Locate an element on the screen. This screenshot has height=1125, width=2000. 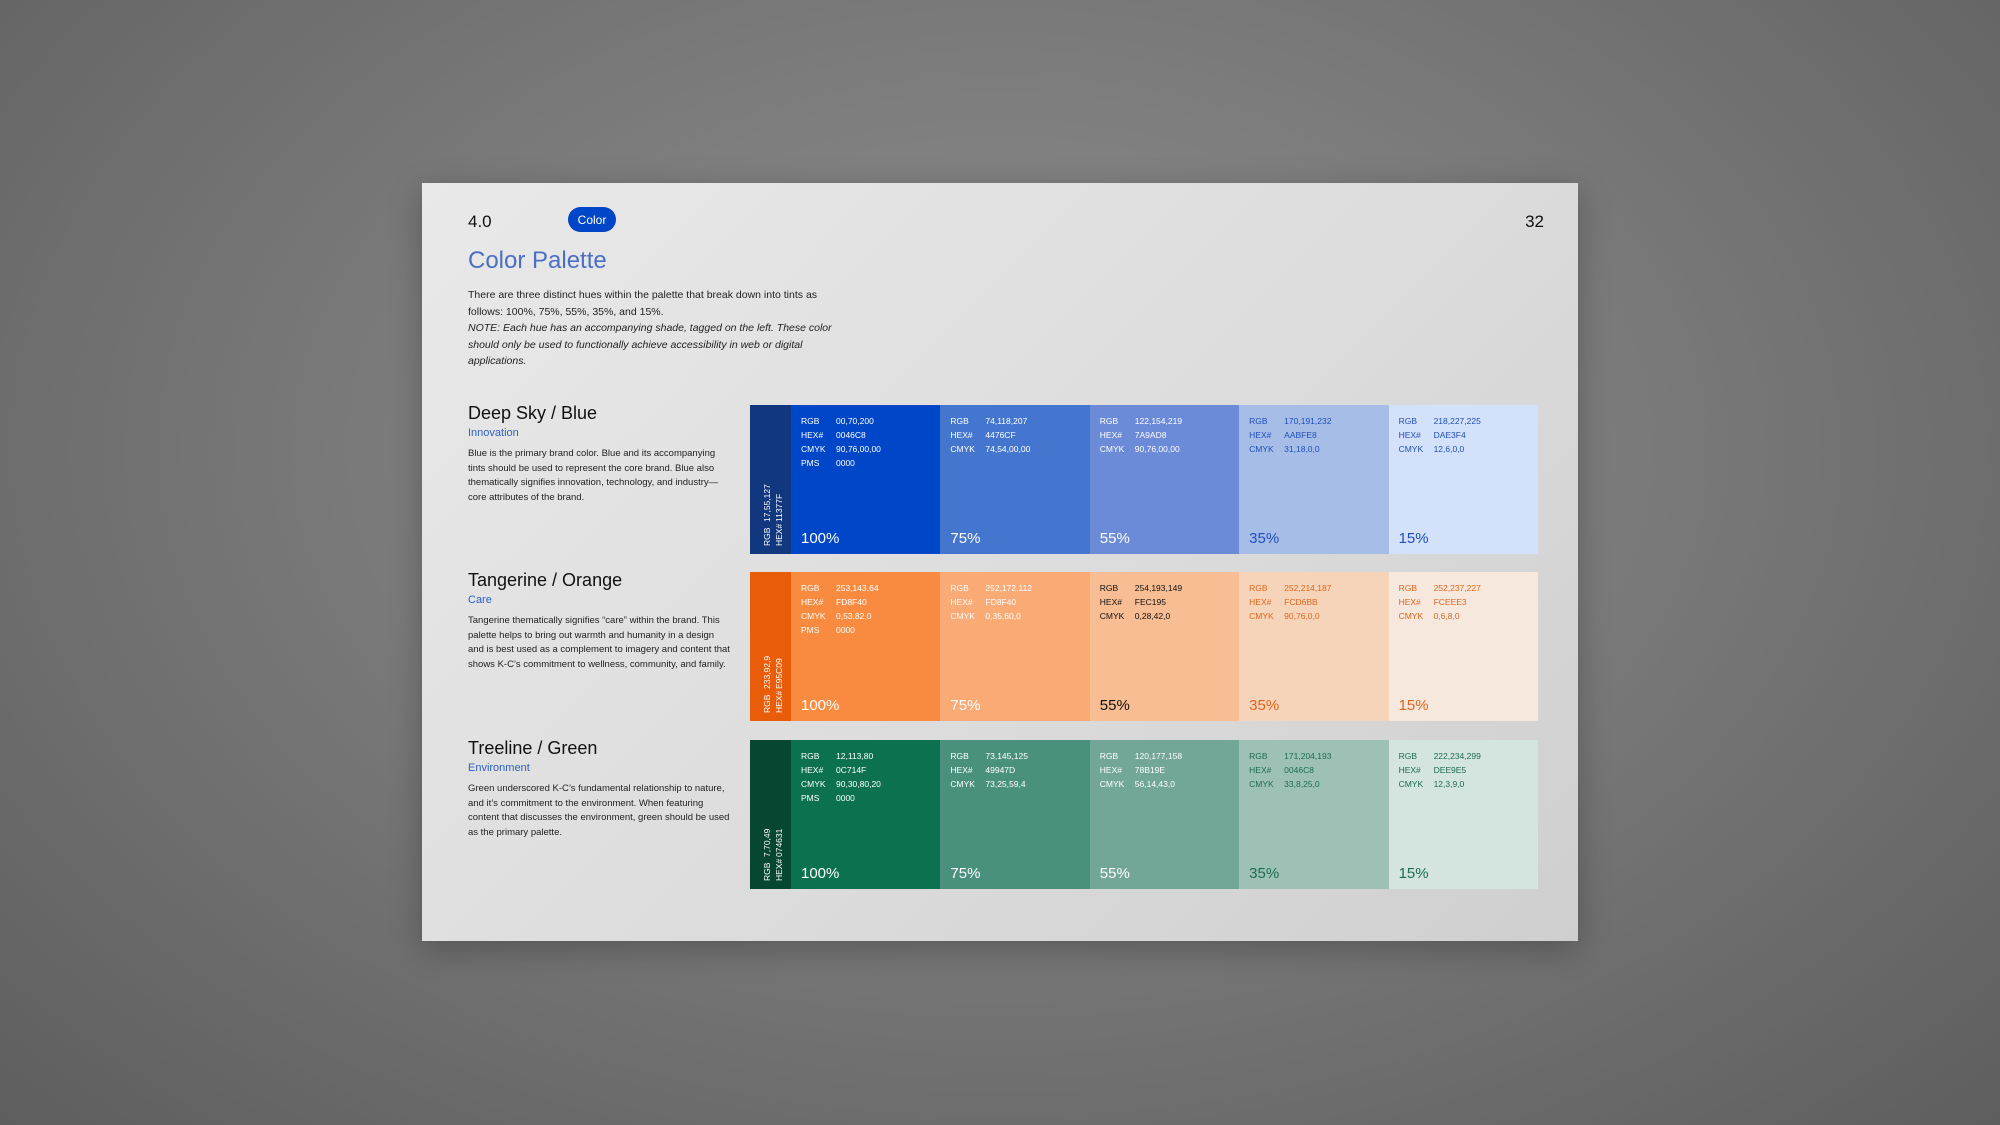
shade-rgb-value: 17,55,127 is located at coordinates (767, 503).